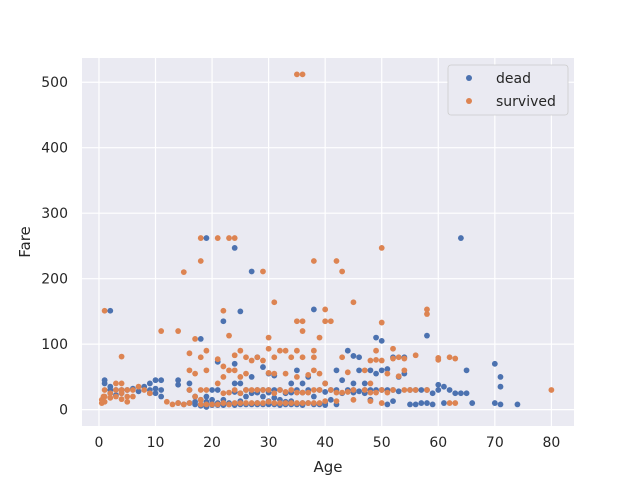  What do you see at coordinates (156, 443) in the screenshot?
I see `x-tick-label: 10` at bounding box center [156, 443].